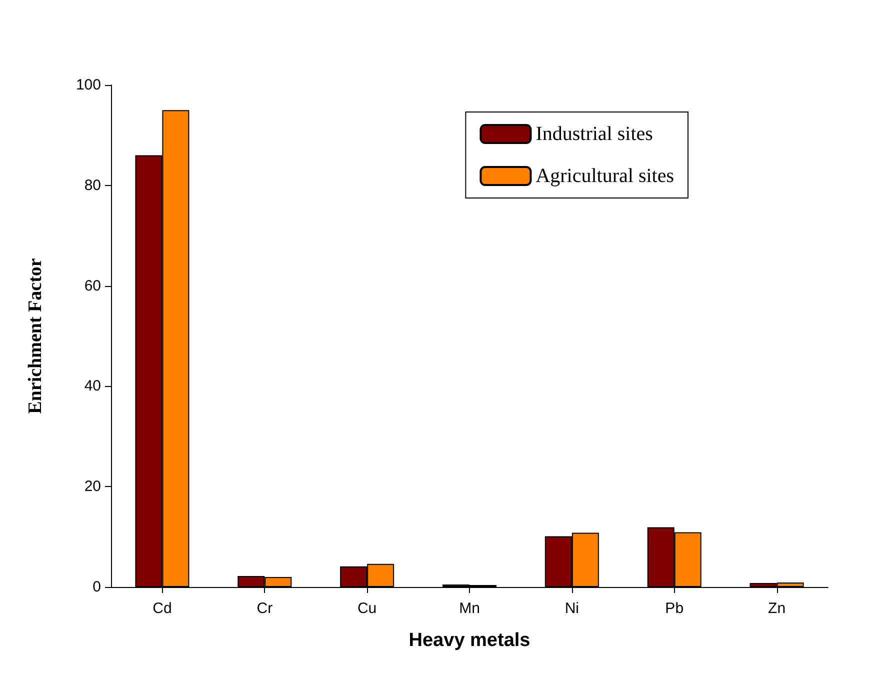 The height and width of the screenshot is (673, 884). Describe the element at coordinates (35, 336) in the screenshot. I see `y-axis-title: Enrichment Factor` at that location.